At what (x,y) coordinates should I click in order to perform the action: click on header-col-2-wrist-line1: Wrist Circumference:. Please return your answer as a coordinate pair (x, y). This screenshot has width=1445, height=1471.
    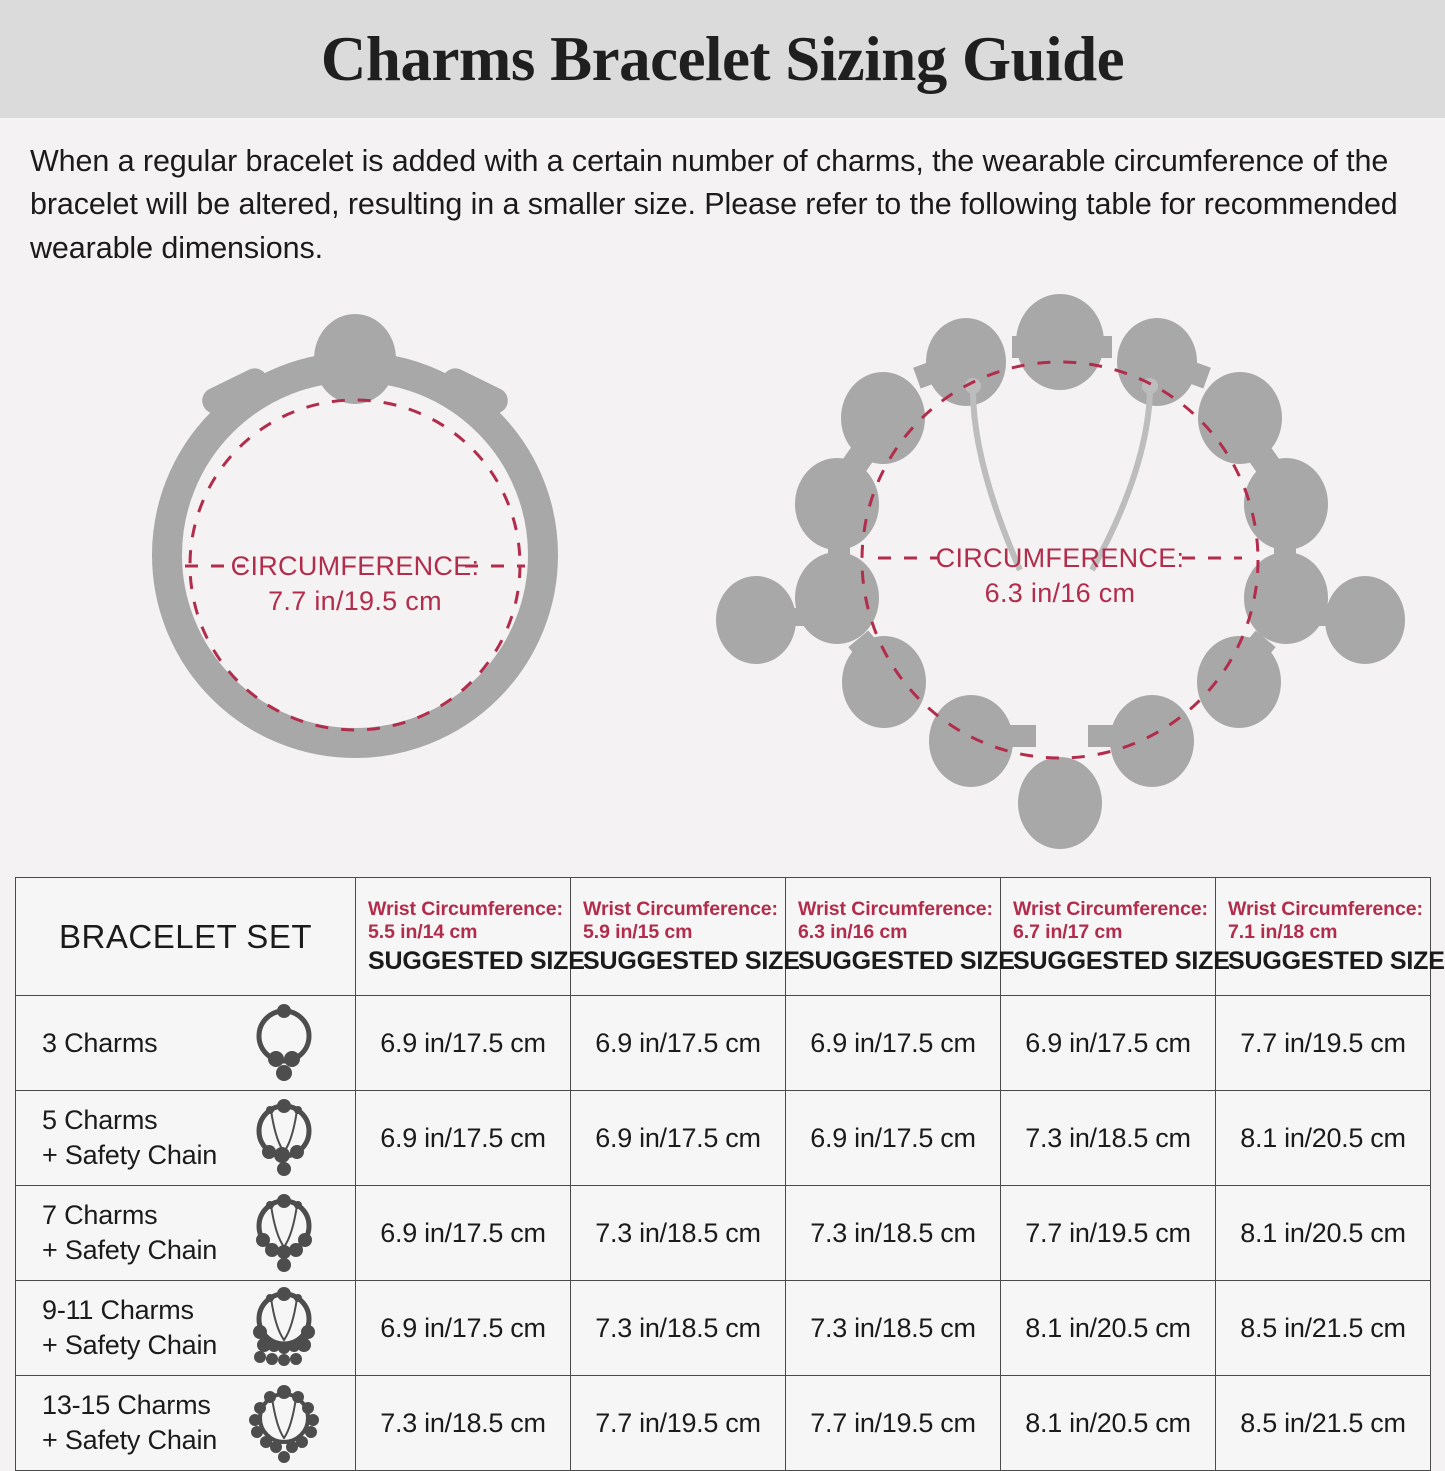
    Looking at the image, I should click on (680, 908).